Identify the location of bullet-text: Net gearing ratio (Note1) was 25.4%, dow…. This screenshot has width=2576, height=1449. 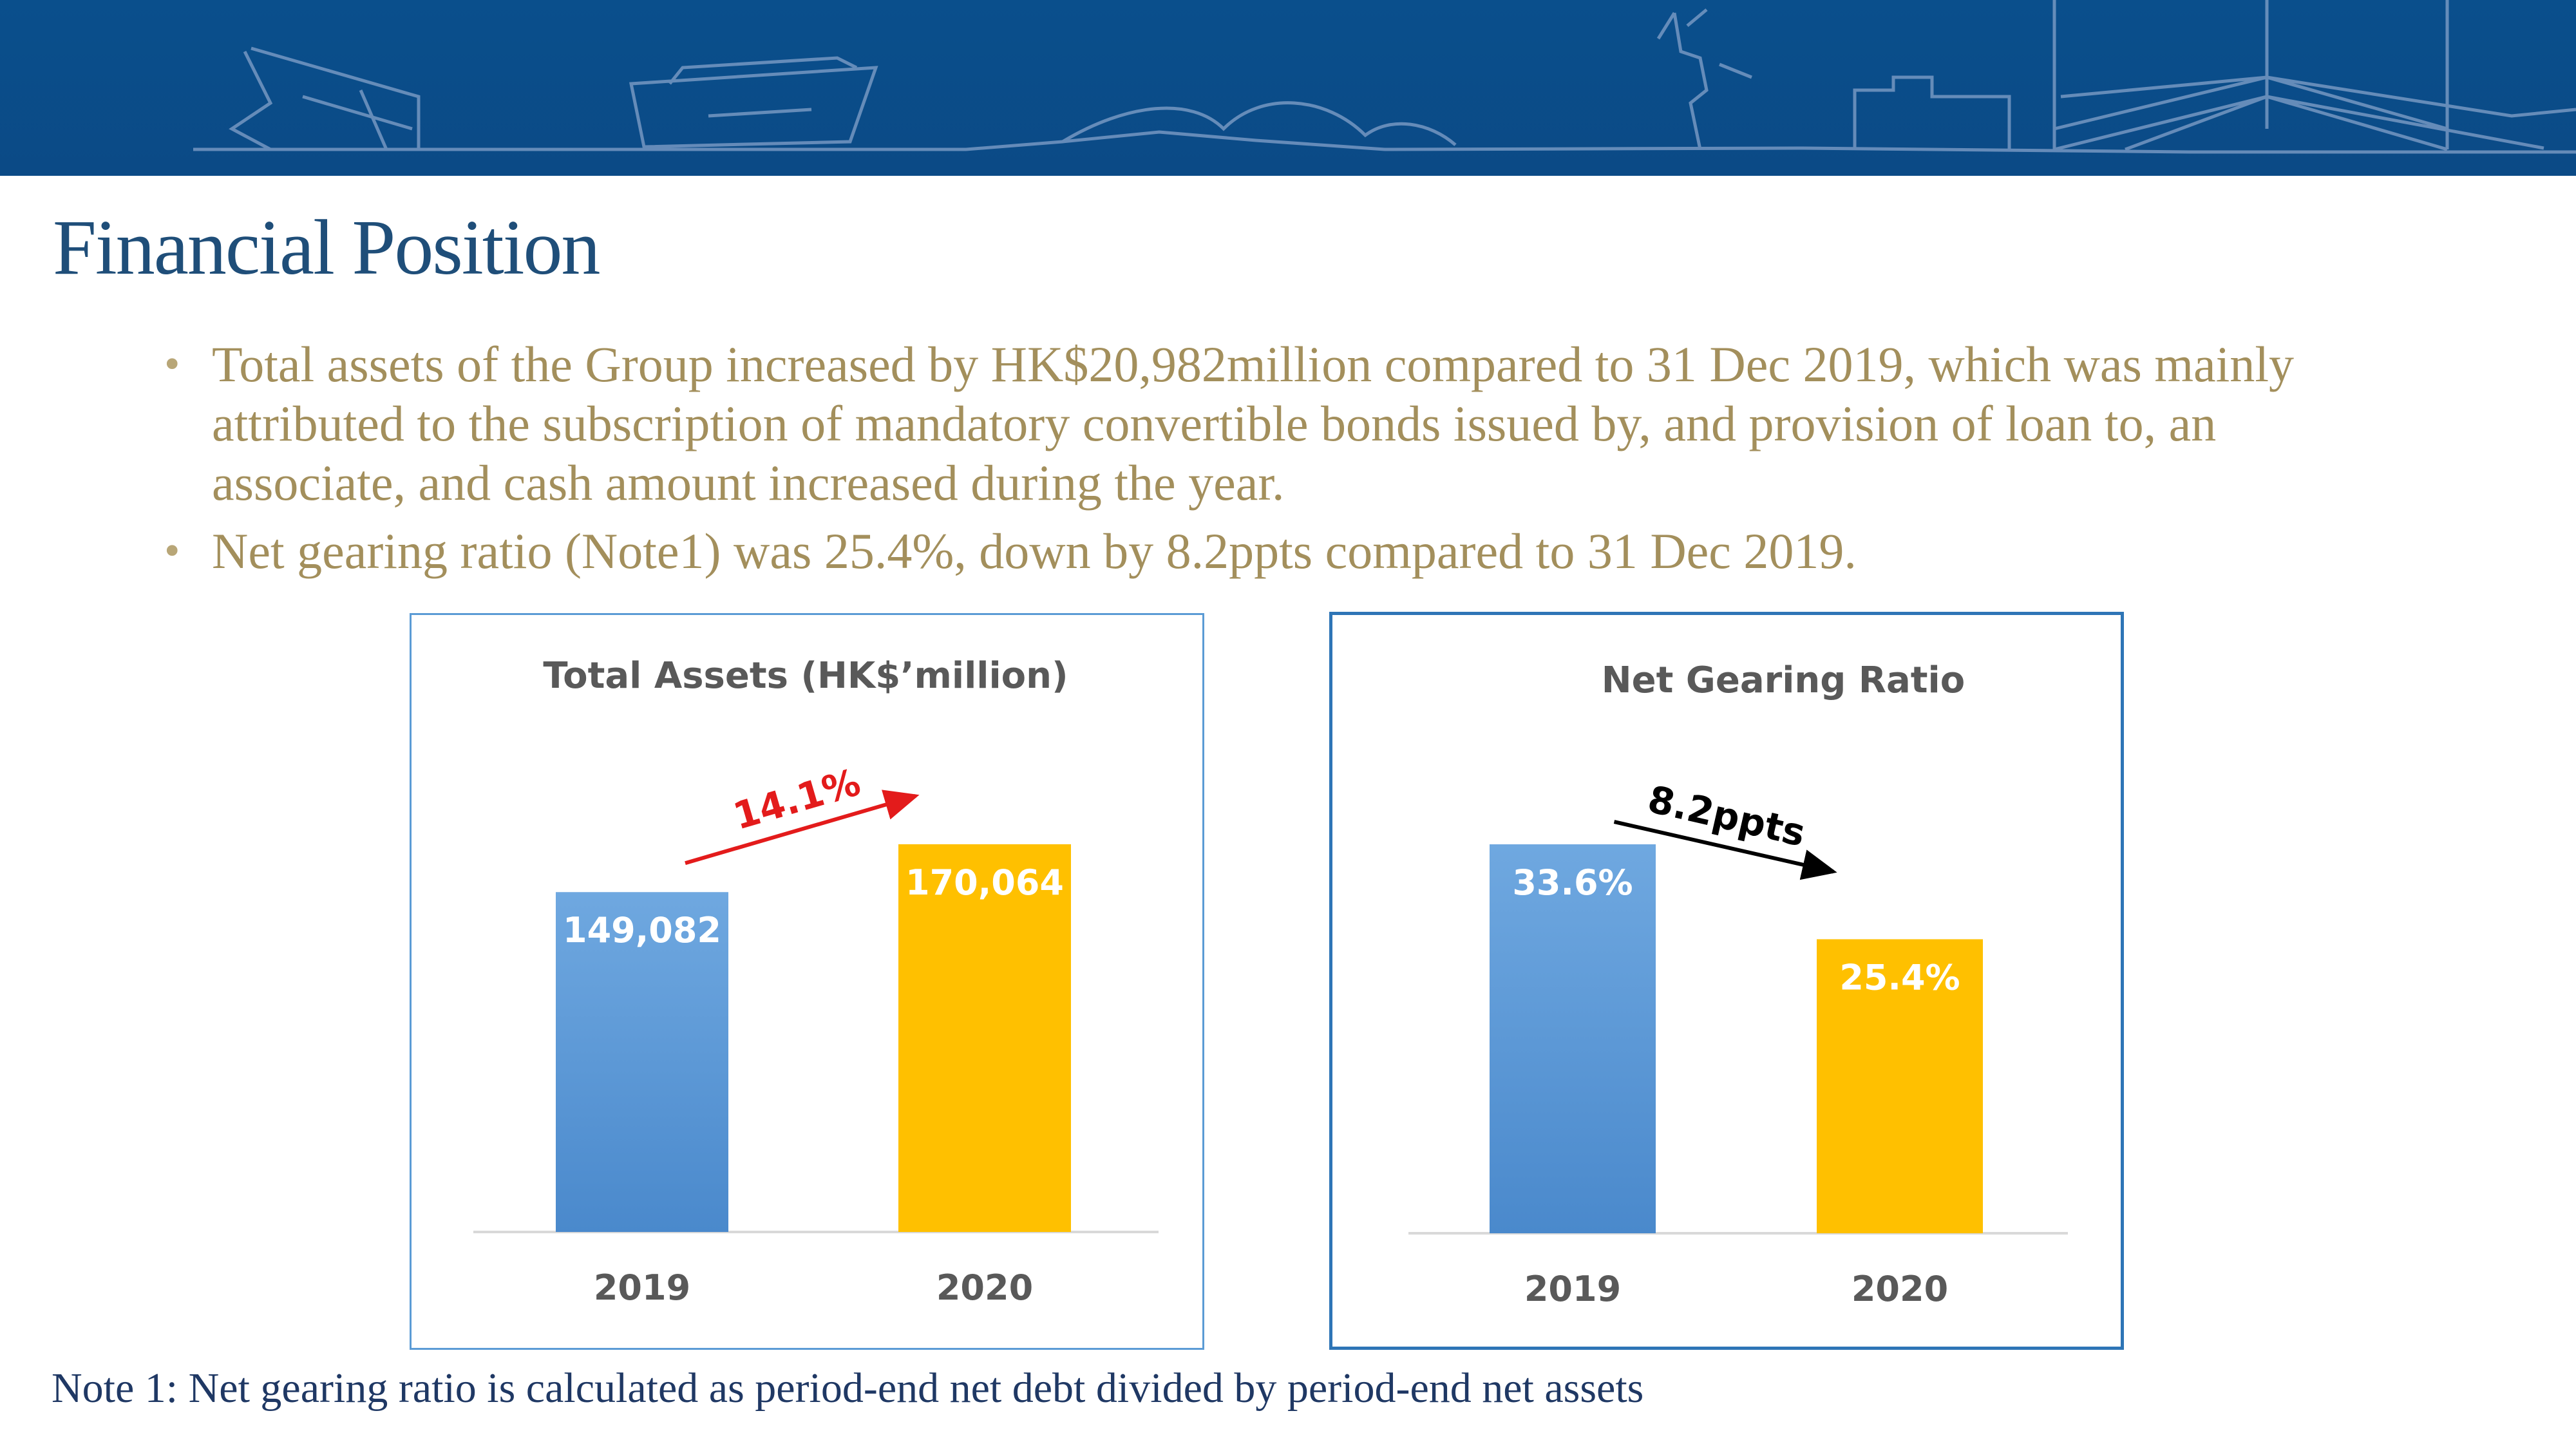
(1034, 551).